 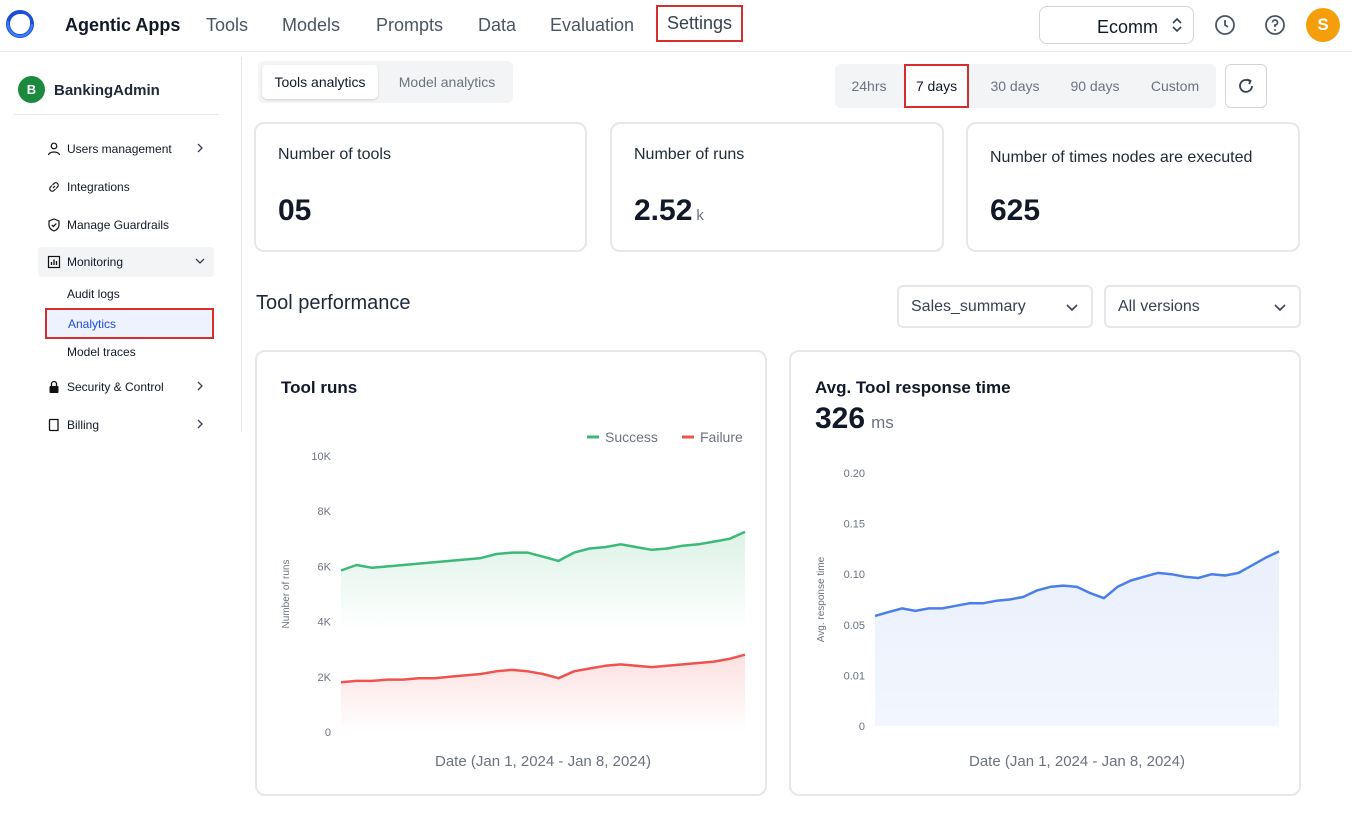 I want to click on response-time-unit: ms, so click(x=882, y=422).